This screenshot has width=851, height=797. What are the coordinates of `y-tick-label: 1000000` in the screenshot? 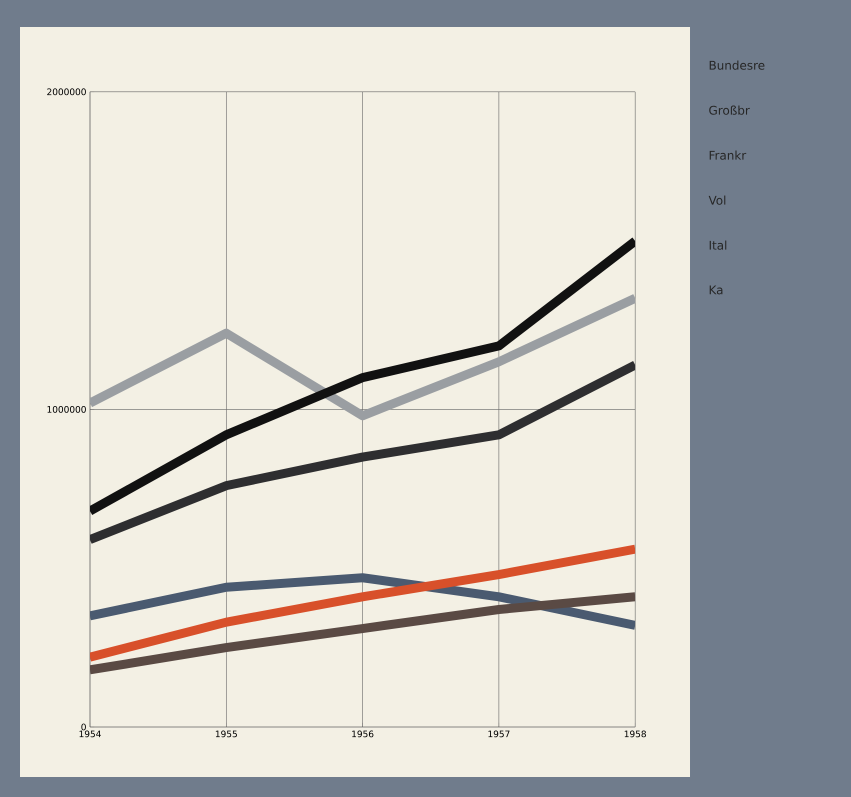 It's located at (67, 409).